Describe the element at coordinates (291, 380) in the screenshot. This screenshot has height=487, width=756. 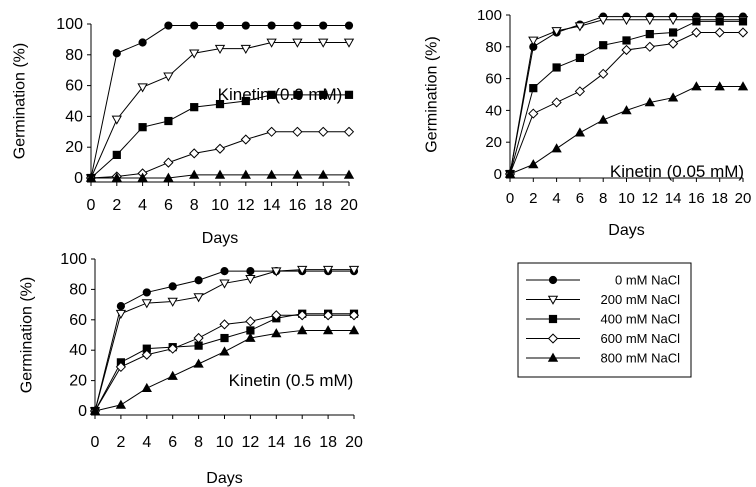
I see `panel-annotation: Kinetin (0.5 mM)` at that location.